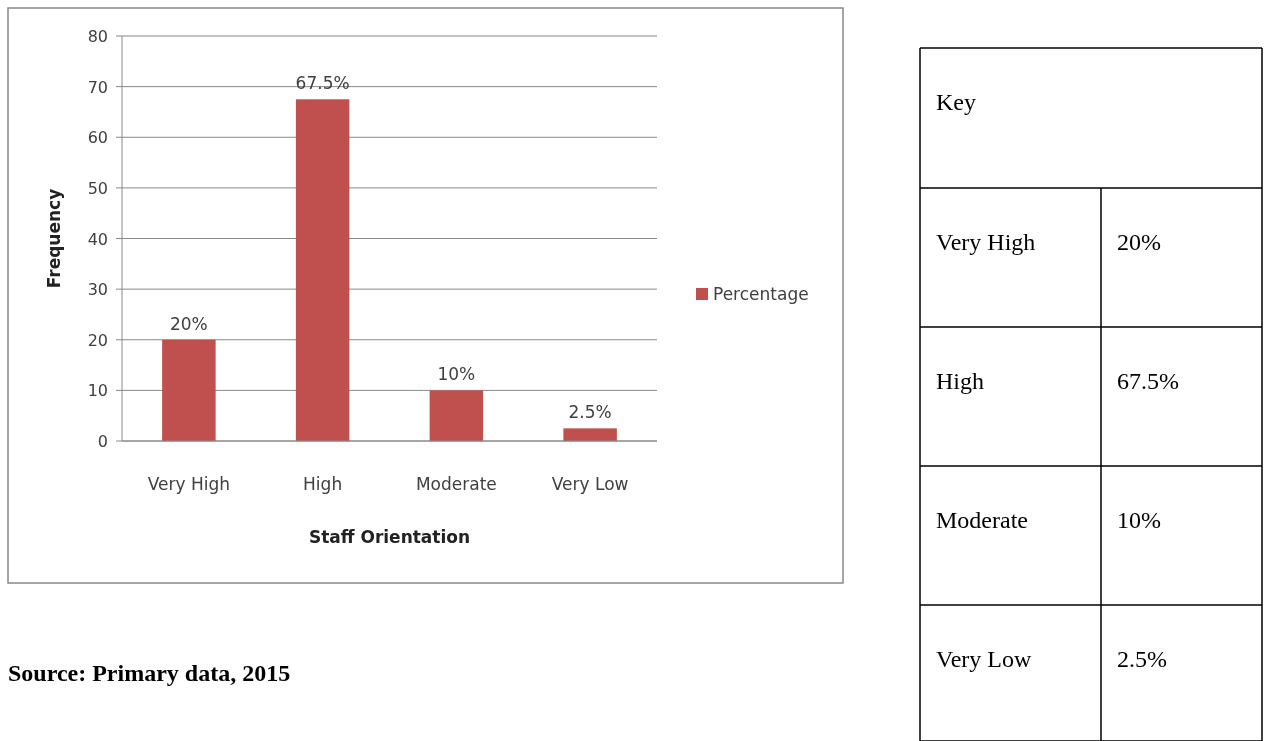 The width and height of the screenshot is (1267, 741). Describe the element at coordinates (1148, 381) in the screenshot. I see `text: 67.5%` at that location.